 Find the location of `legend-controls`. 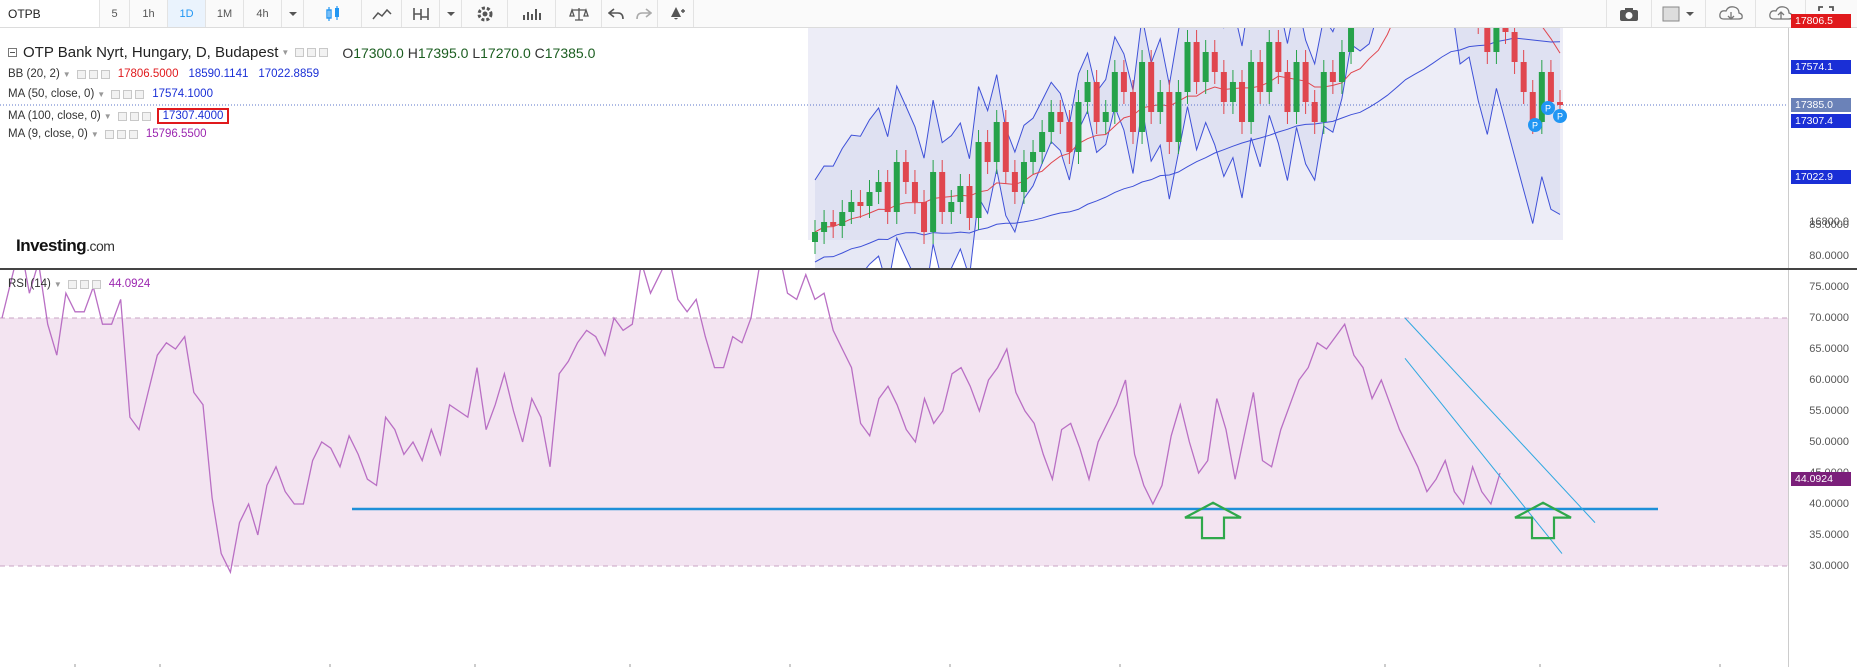

legend-controls is located at coordinates (312, 52).